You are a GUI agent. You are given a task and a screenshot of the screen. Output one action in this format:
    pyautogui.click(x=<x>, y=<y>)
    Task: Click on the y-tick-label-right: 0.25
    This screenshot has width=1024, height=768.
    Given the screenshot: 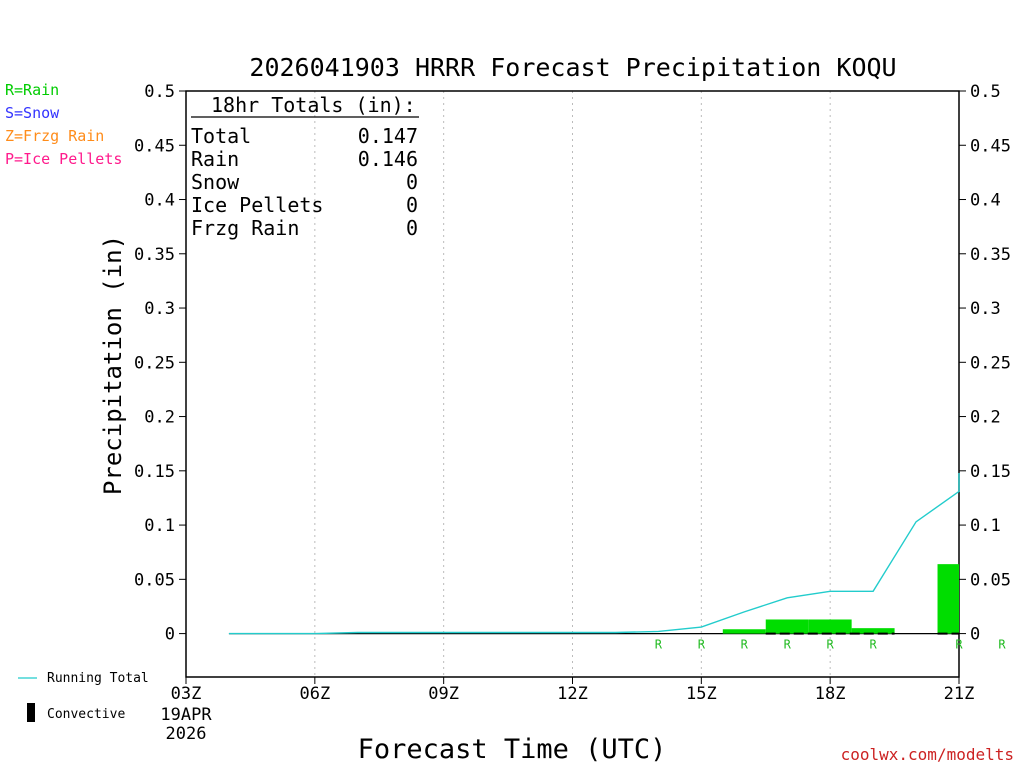 What is the action you would take?
    pyautogui.click(x=990, y=363)
    